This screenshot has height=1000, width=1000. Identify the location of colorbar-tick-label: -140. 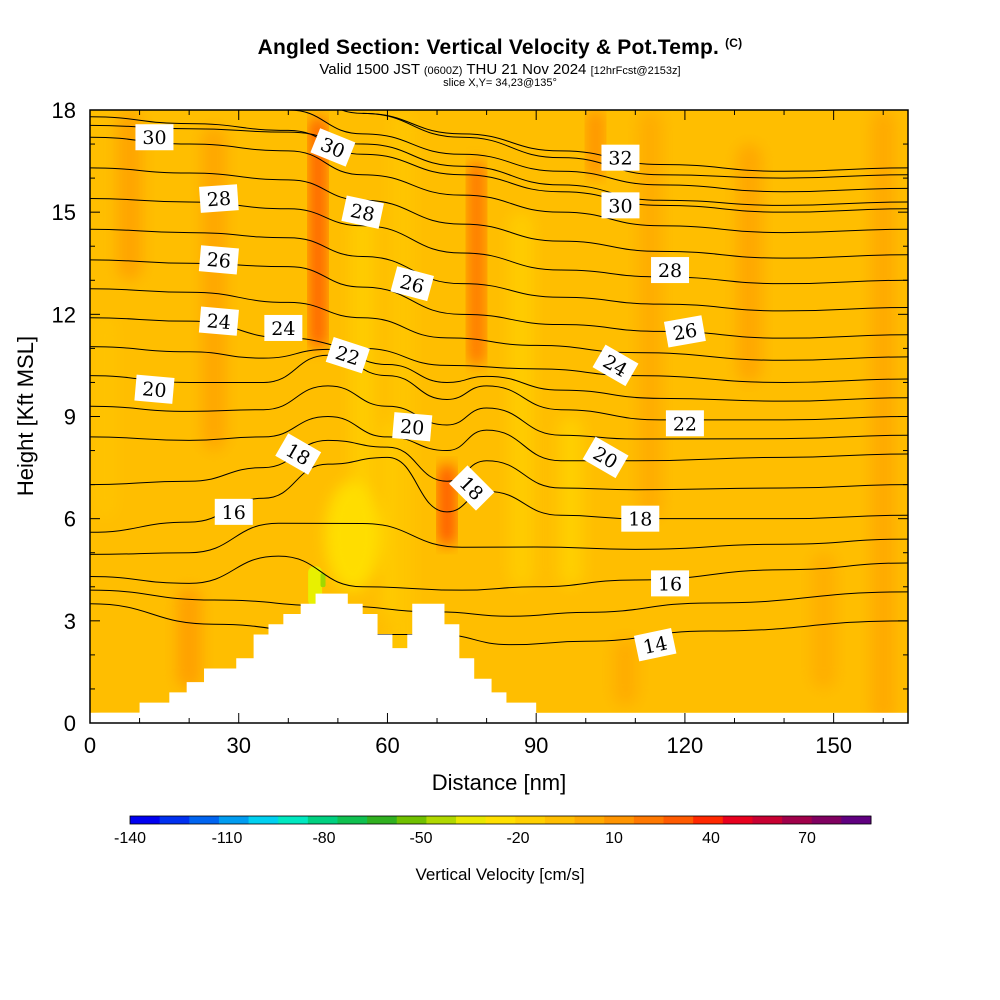
(130, 838).